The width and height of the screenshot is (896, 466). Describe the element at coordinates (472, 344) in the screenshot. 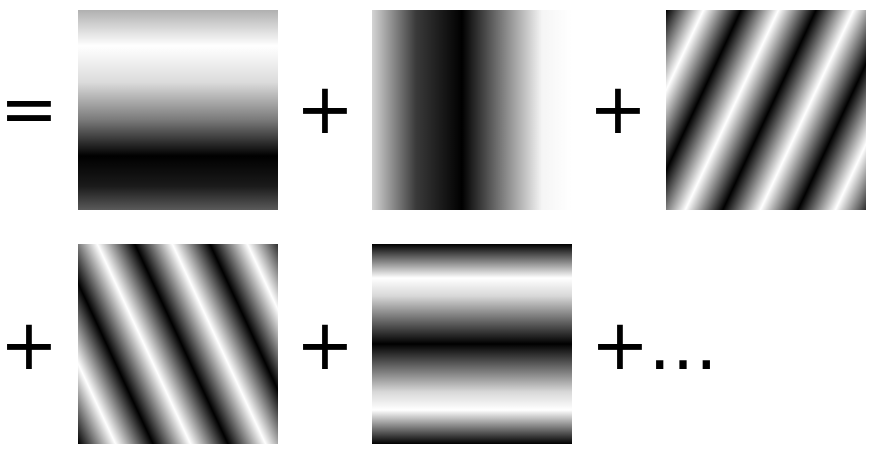

I see `basis-tile-horizontal-high-frequency` at that location.